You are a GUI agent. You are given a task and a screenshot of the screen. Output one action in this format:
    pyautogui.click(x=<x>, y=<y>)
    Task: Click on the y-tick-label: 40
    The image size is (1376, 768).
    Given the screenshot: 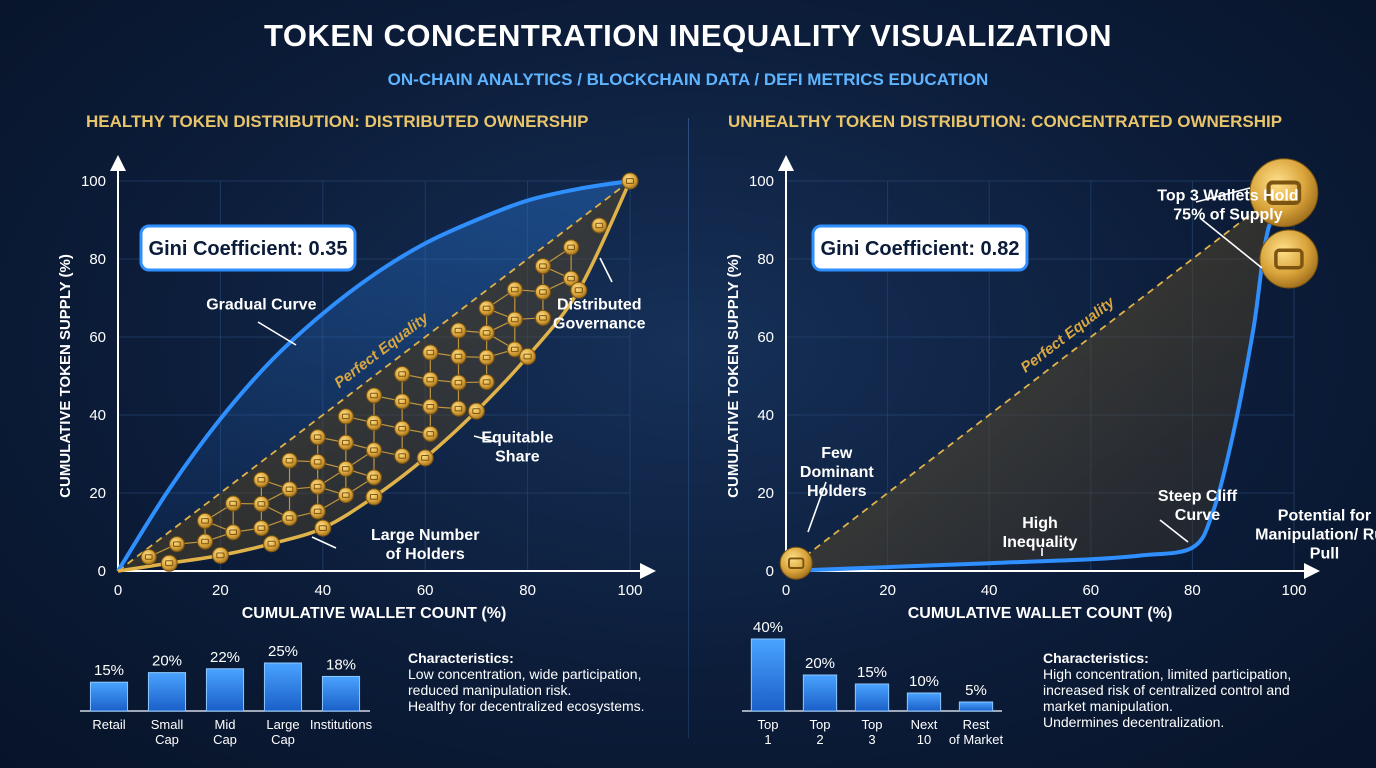 What is the action you would take?
    pyautogui.click(x=765, y=415)
    